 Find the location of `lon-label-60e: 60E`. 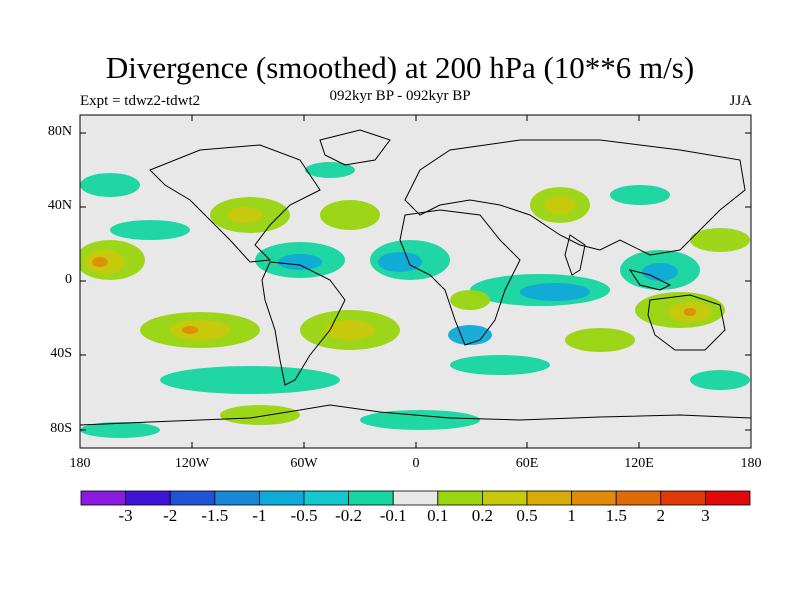

lon-label-60e: 60E is located at coordinates (527, 463).